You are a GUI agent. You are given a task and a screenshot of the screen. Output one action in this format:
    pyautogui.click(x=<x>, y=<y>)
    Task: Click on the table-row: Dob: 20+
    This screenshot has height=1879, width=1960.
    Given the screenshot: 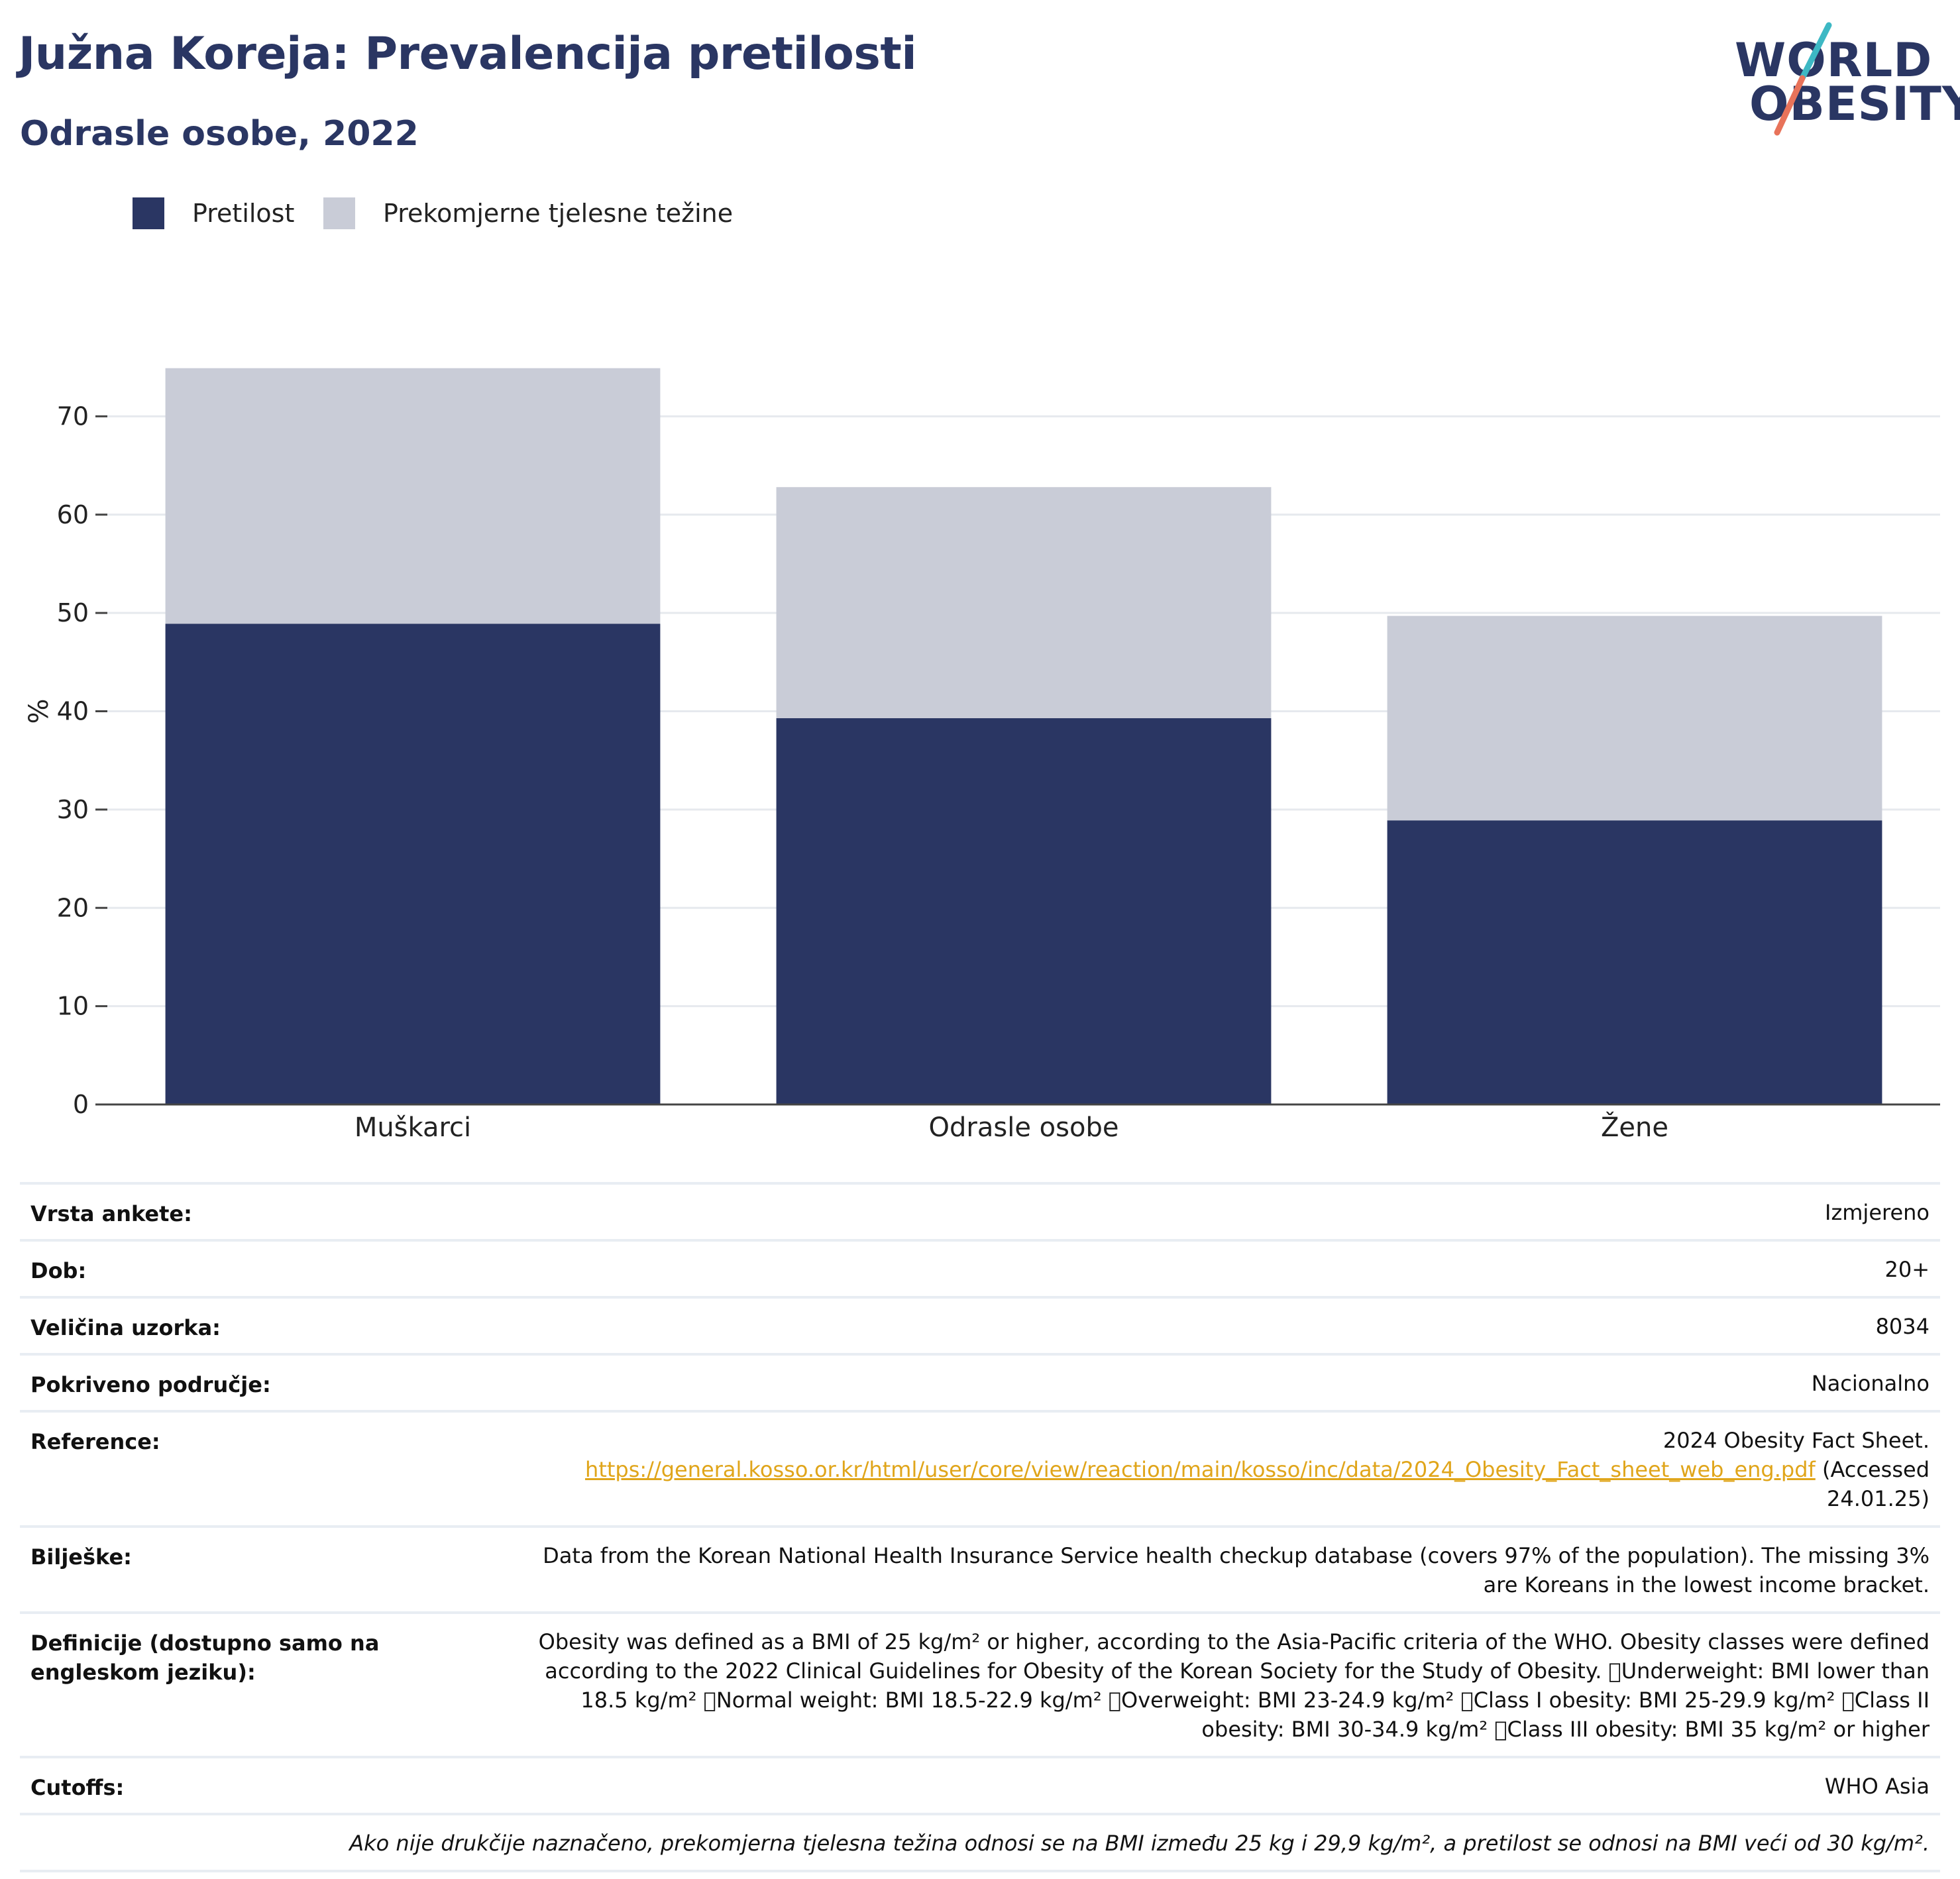 What is the action you would take?
    pyautogui.click(x=980, y=1267)
    